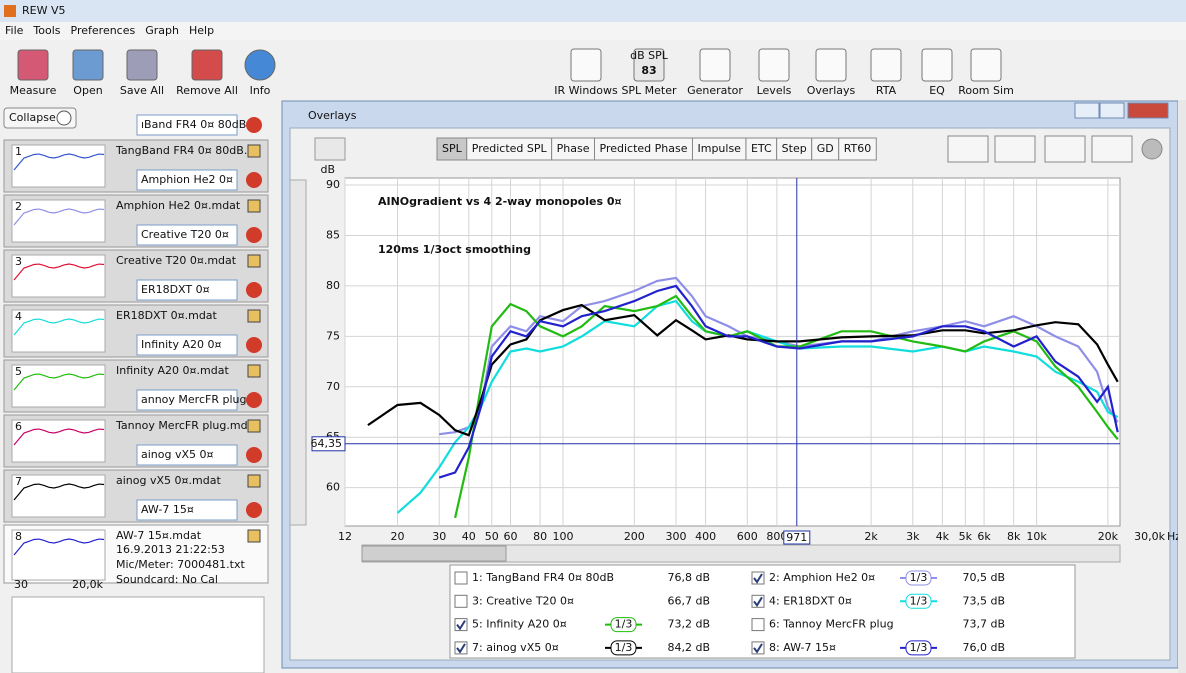 The height and width of the screenshot is (673, 1186). Describe the element at coordinates (177, 454) in the screenshot. I see `item-name: ainog vX5 0¤` at that location.